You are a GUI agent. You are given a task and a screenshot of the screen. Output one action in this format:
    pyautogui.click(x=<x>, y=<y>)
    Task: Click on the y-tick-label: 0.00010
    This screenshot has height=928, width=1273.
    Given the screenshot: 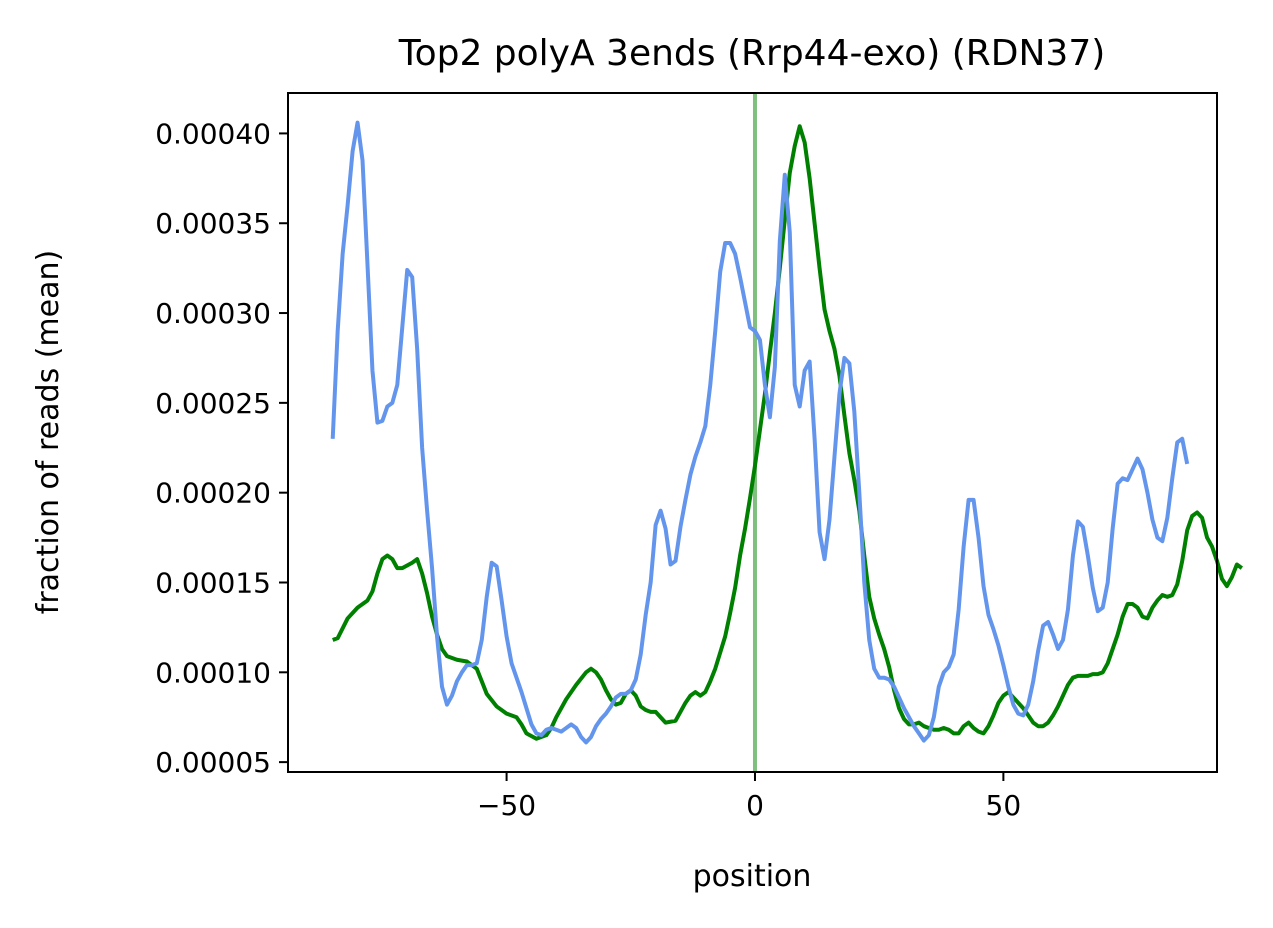 What is the action you would take?
    pyautogui.click(x=213, y=672)
    